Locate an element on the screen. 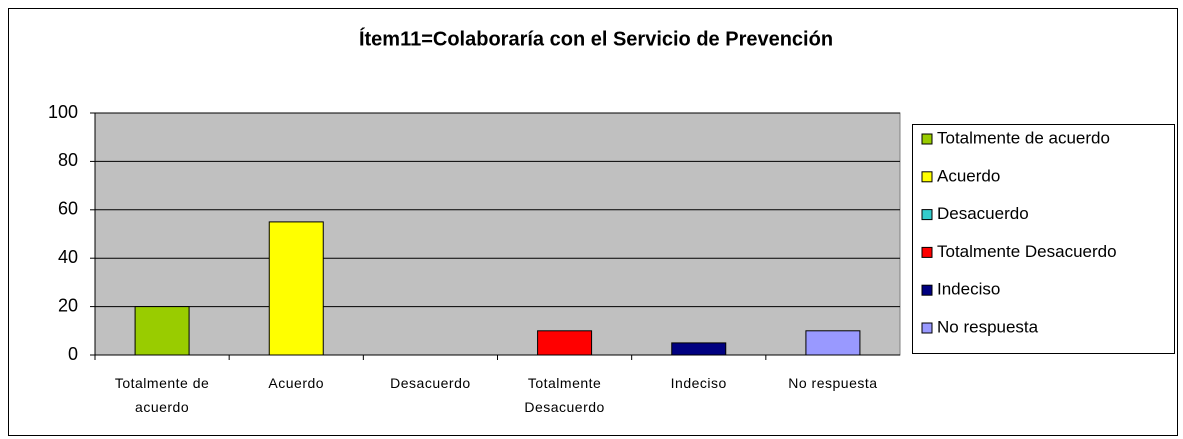  y-tick-label: 20 is located at coordinates (68, 305).